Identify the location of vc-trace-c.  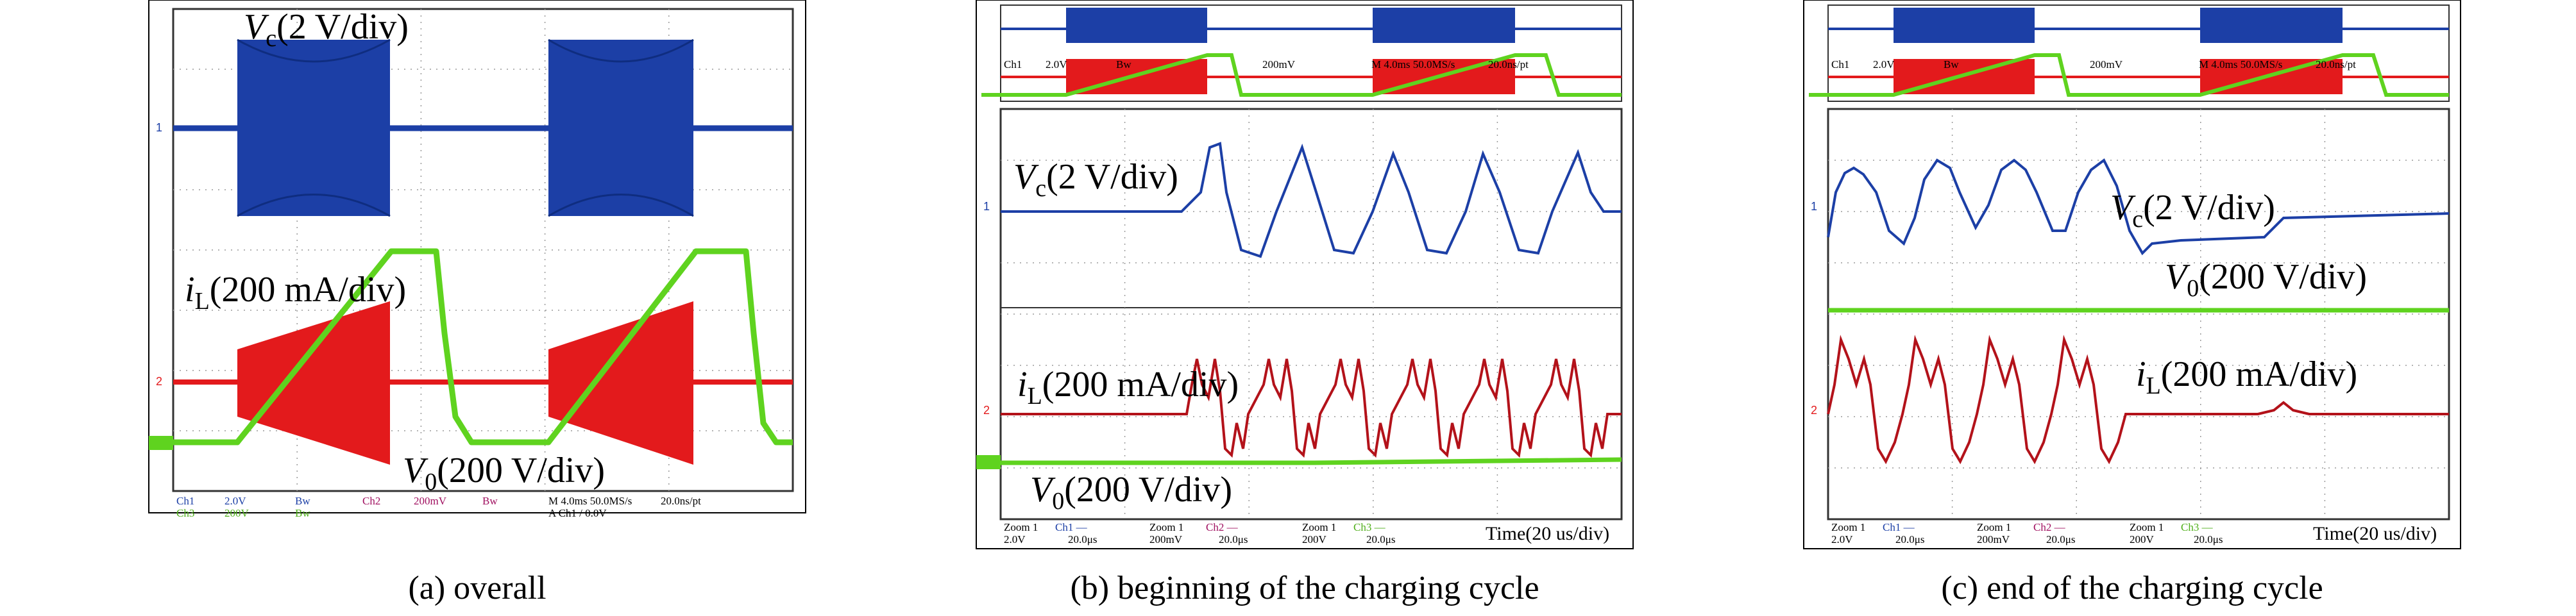
(2138, 207).